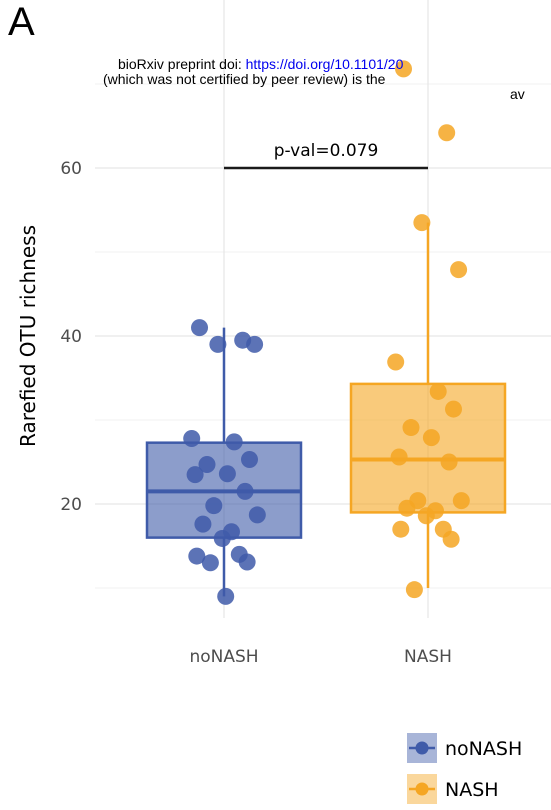 This screenshot has height=810, width=551. What do you see at coordinates (223, 657) in the screenshot?
I see `x-tick-label: noNASH` at bounding box center [223, 657].